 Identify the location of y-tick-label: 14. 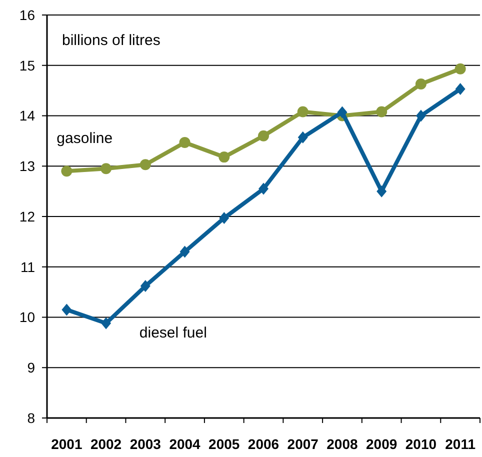
(27, 116).